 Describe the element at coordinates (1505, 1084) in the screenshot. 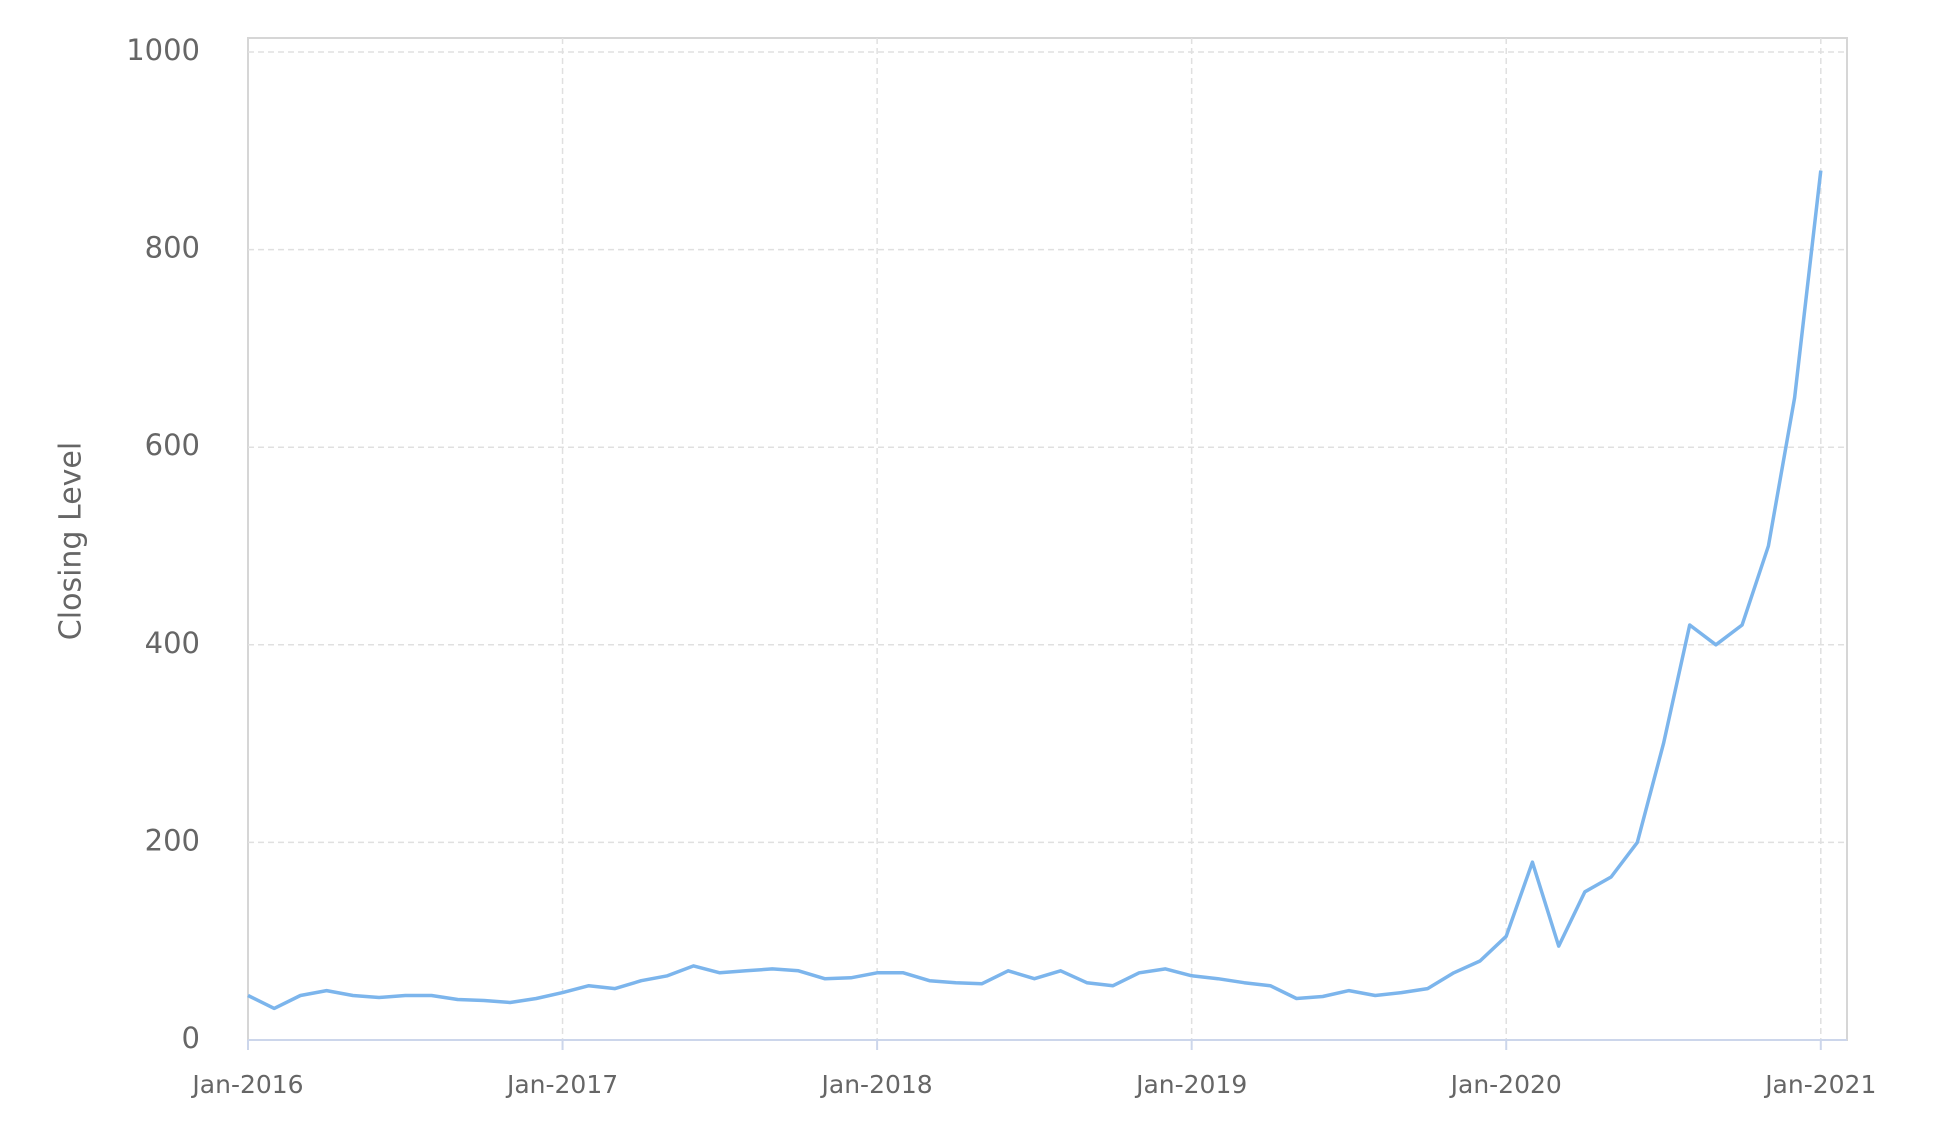

I see `x-tick-label: Jan-2020` at that location.